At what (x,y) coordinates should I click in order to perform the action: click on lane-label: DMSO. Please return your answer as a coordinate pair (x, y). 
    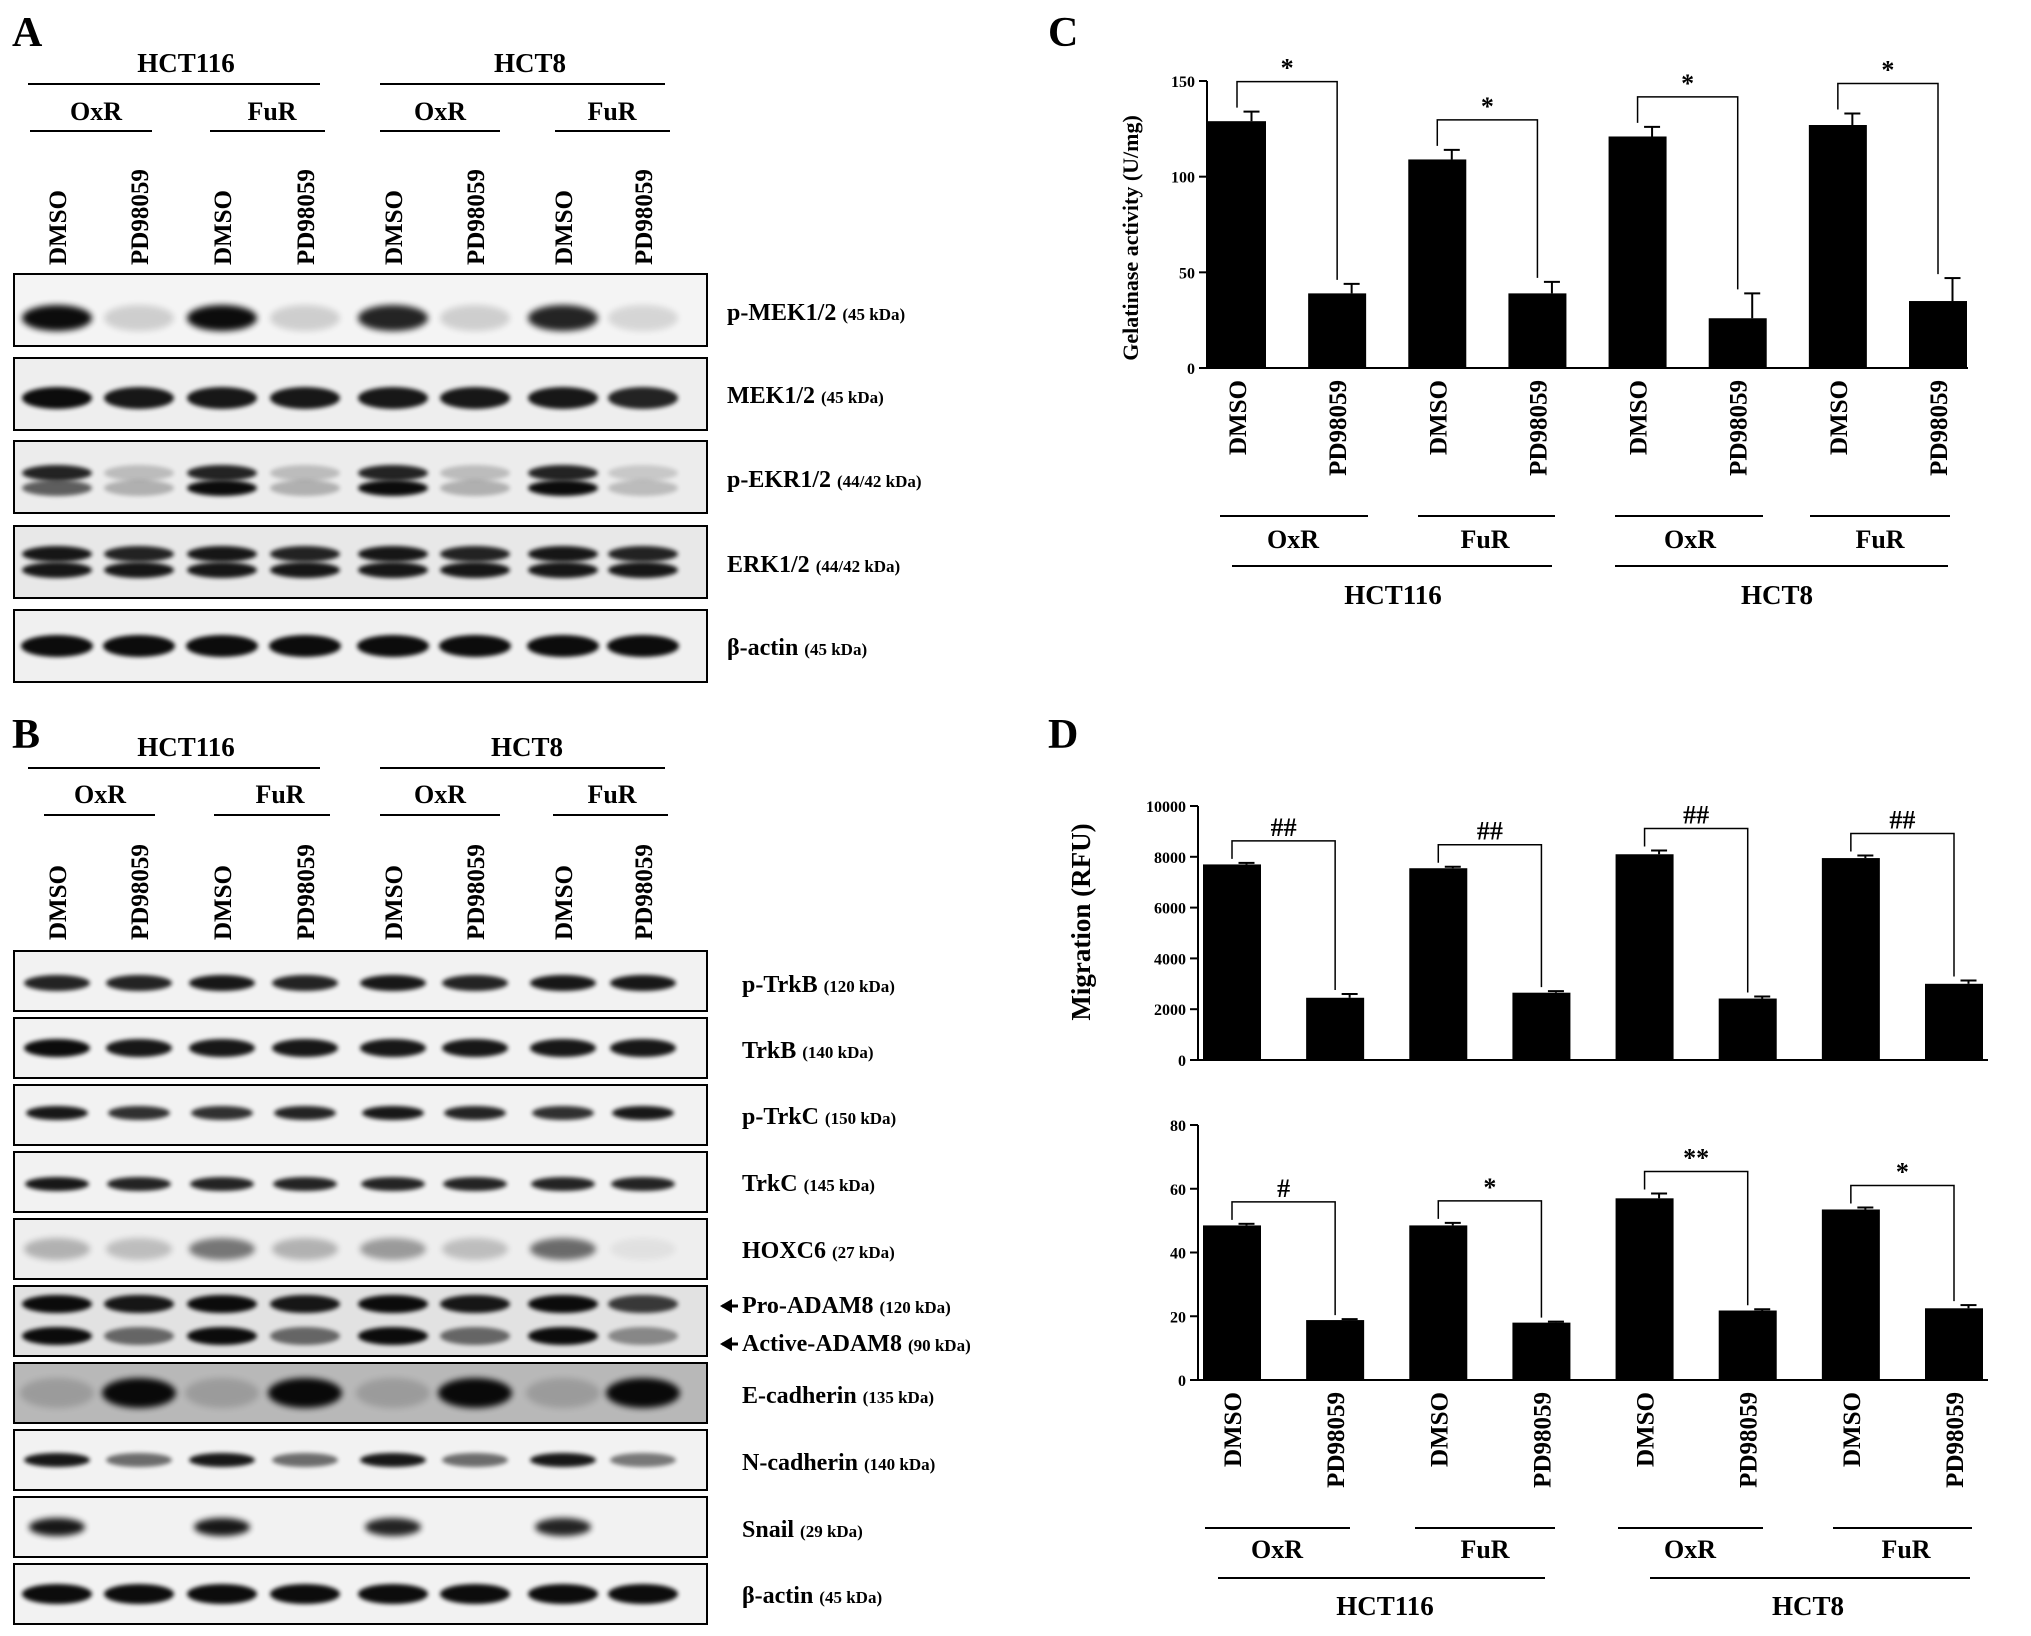
    Looking at the image, I should click on (564, 227).